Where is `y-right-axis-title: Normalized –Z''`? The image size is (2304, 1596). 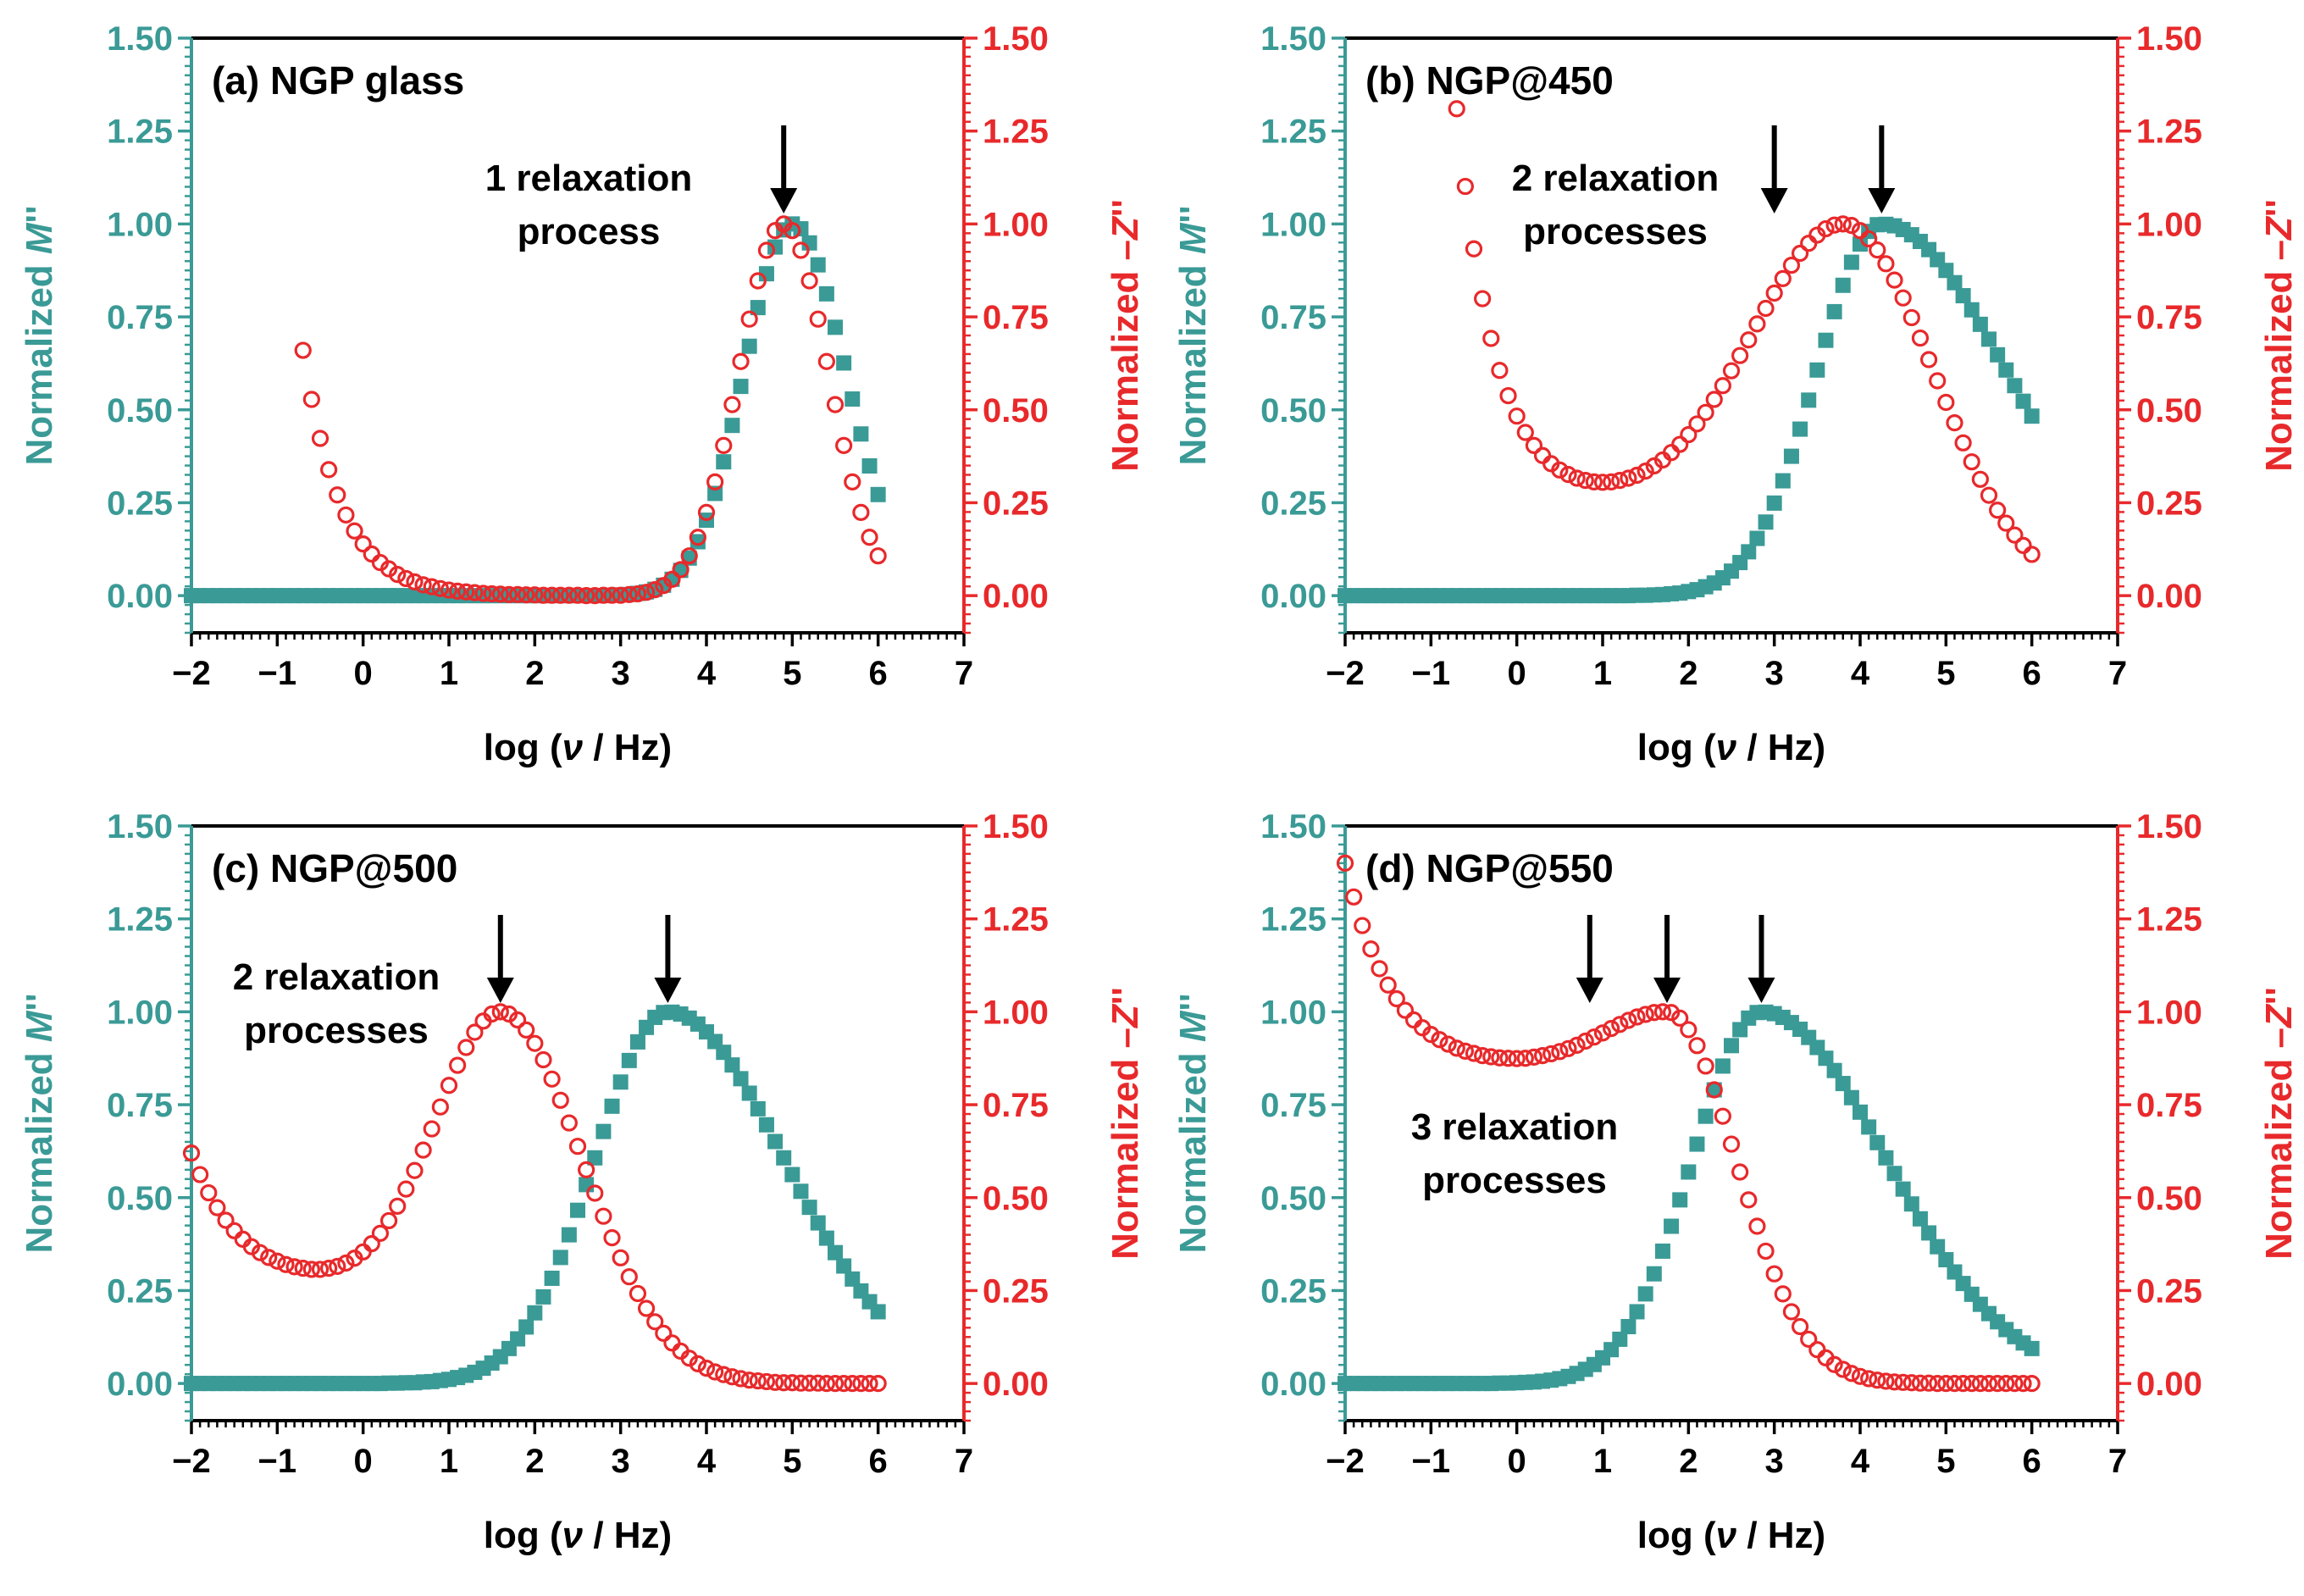 y-right-axis-title: Normalized –Z'' is located at coordinates (1125, 336).